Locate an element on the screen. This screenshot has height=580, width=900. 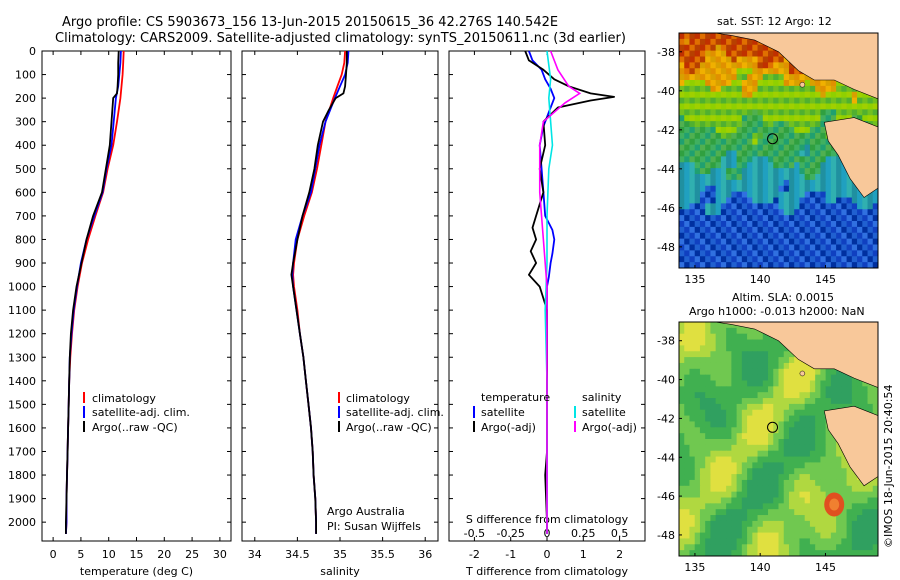
y-tick-label: 700 is located at coordinates (25, 216).